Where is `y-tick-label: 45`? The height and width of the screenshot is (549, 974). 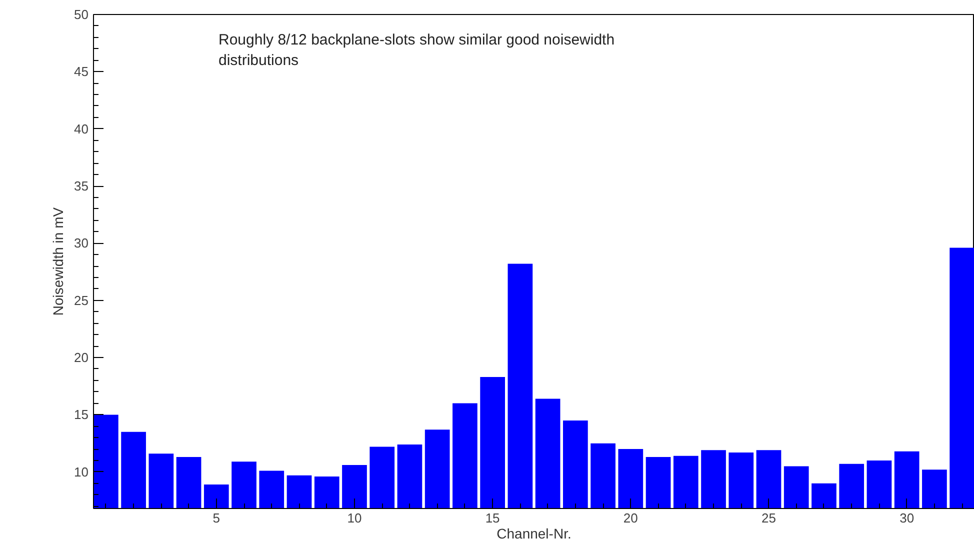 y-tick-label: 45 is located at coordinates (81, 72).